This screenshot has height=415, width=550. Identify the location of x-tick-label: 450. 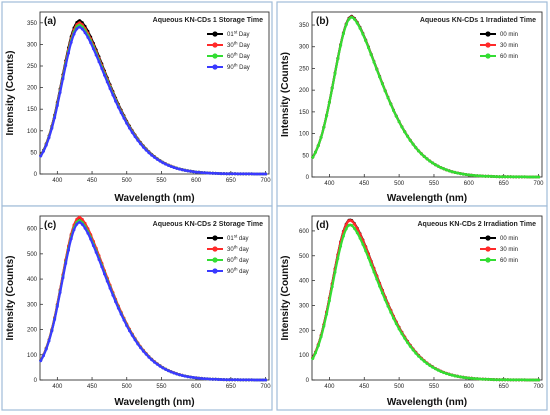
(364, 387).